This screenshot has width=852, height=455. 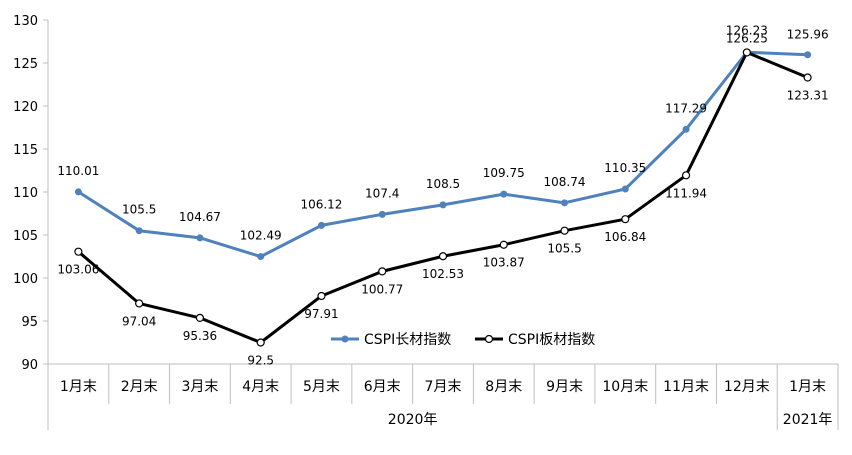 I want to click on x-category-label: 12月末, so click(x=747, y=387).